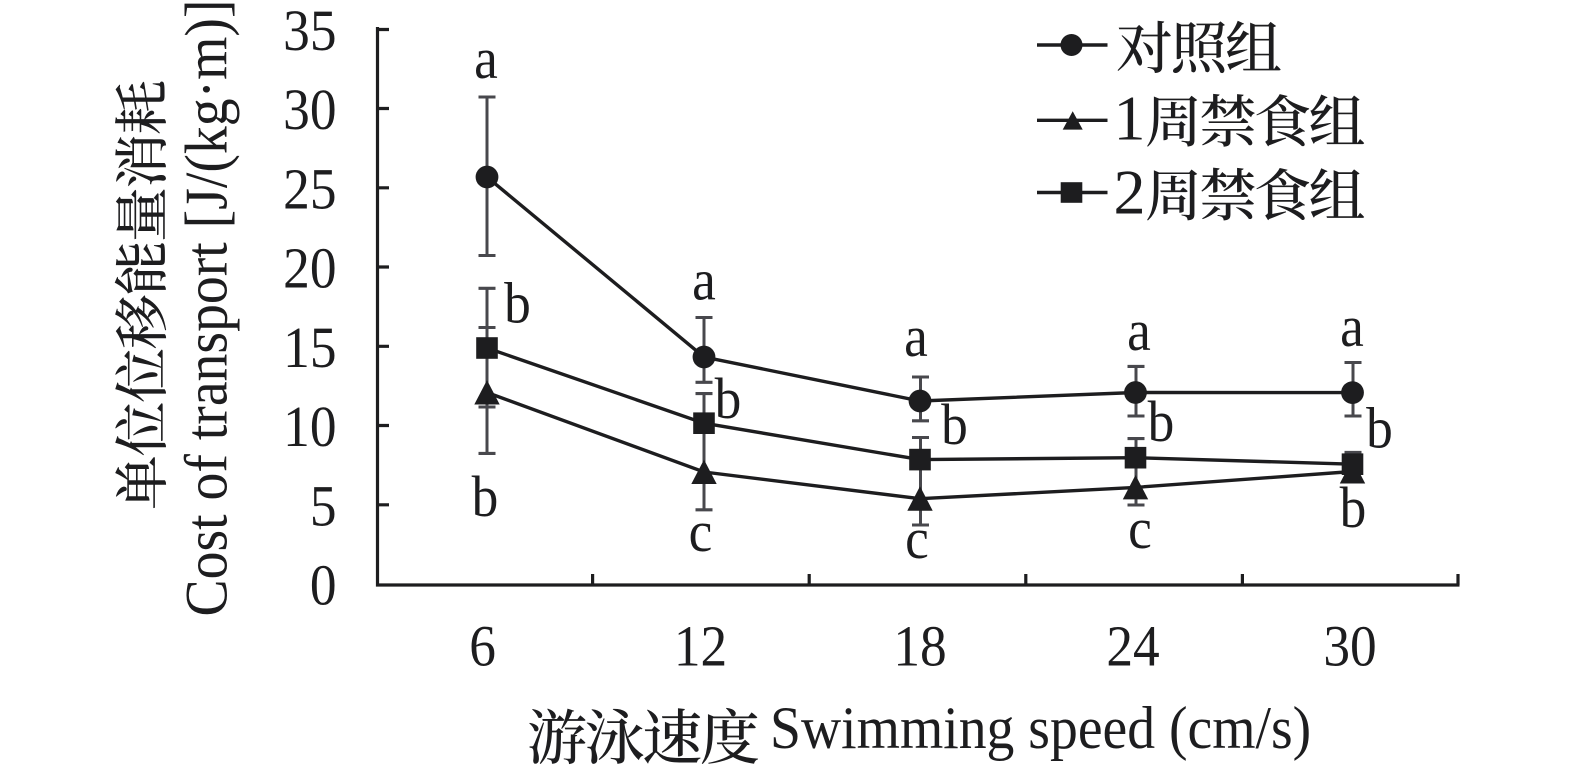 This screenshot has width=1575, height=773. Describe the element at coordinates (323, 506) in the screenshot. I see `svg-text: 5` at that location.